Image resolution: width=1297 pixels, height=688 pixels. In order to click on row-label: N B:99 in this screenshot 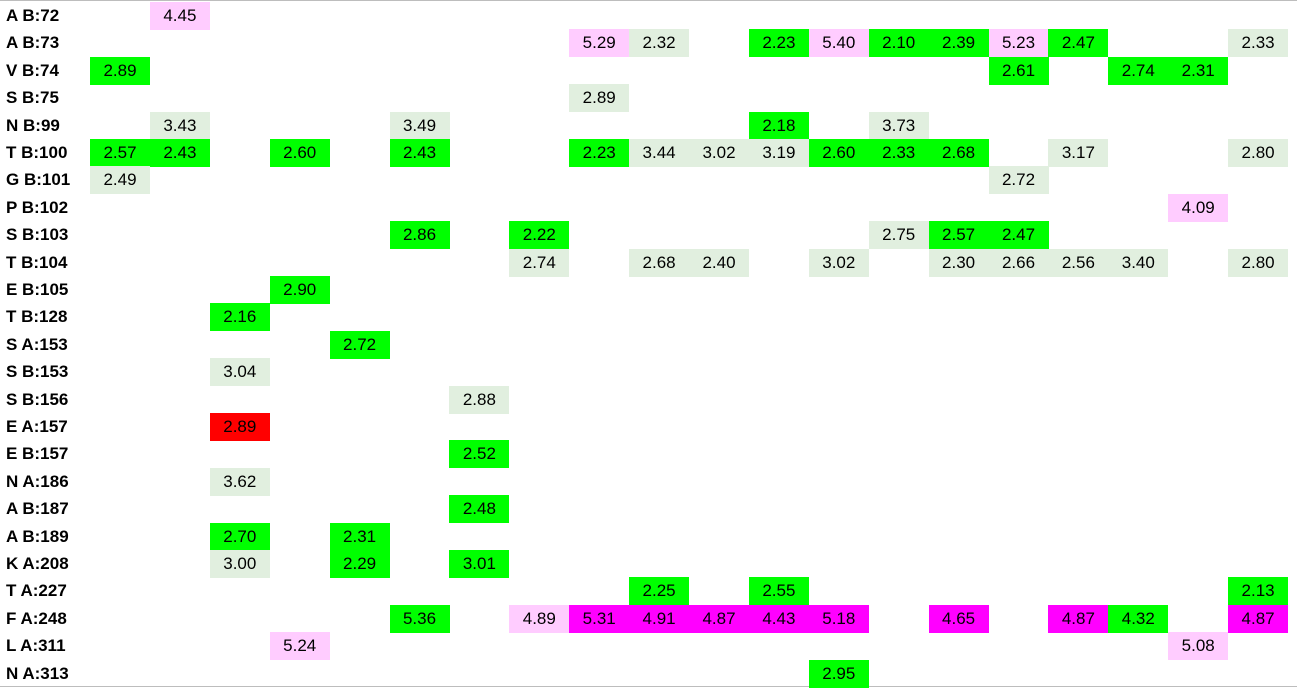, I will do `click(33, 125)`.